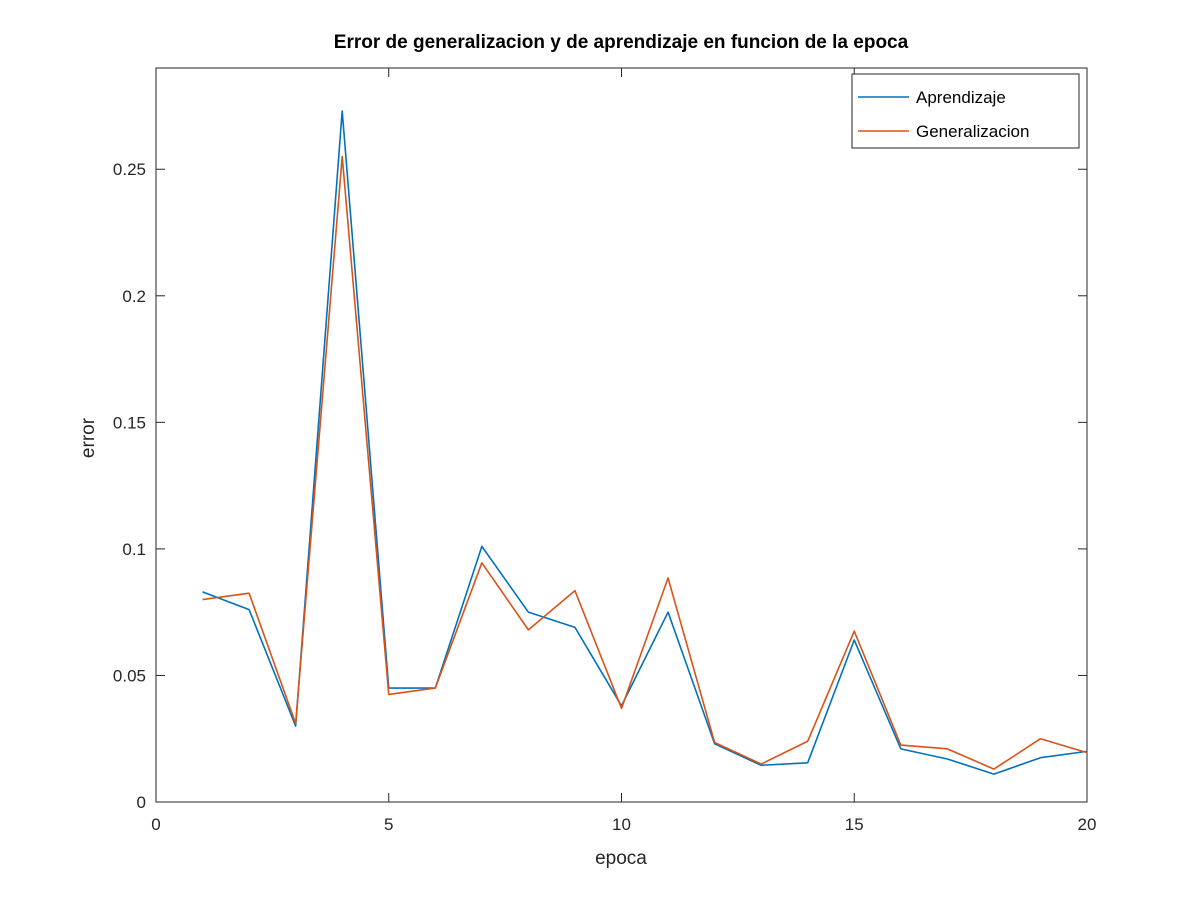 The height and width of the screenshot is (900, 1200). I want to click on x-axis-label: epoca, so click(621, 858).